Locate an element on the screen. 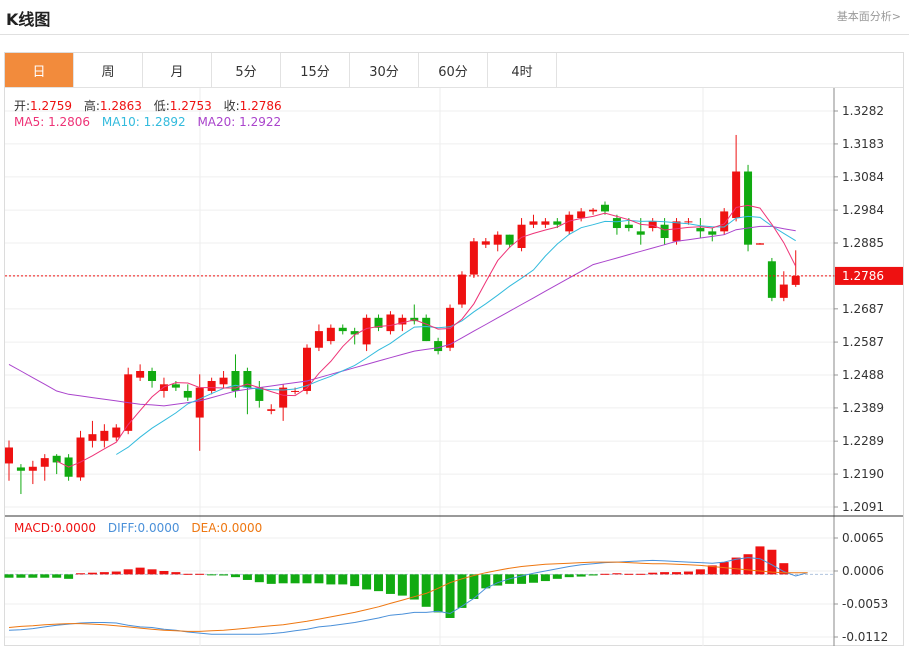 The image size is (909, 648). diff-label: DIFF: is located at coordinates (122, 528).